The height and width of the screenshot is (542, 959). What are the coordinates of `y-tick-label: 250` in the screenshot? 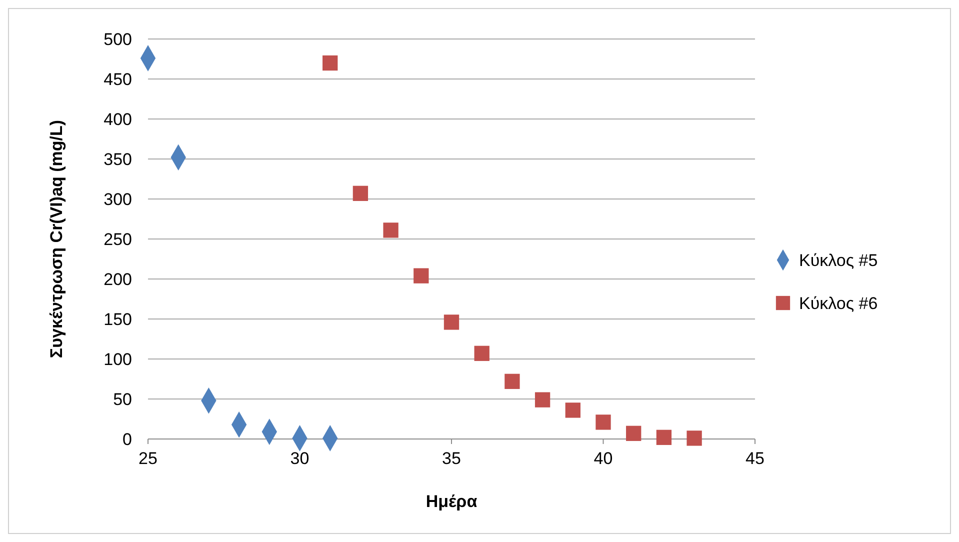 It's located at (118, 239).